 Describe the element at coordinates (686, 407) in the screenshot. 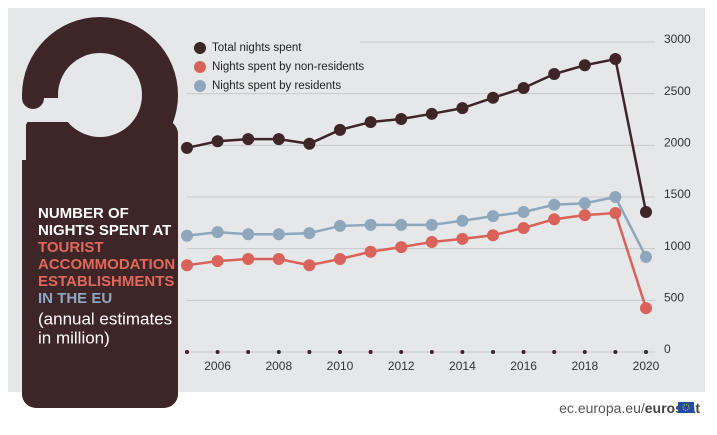

I see `eu-flag` at that location.